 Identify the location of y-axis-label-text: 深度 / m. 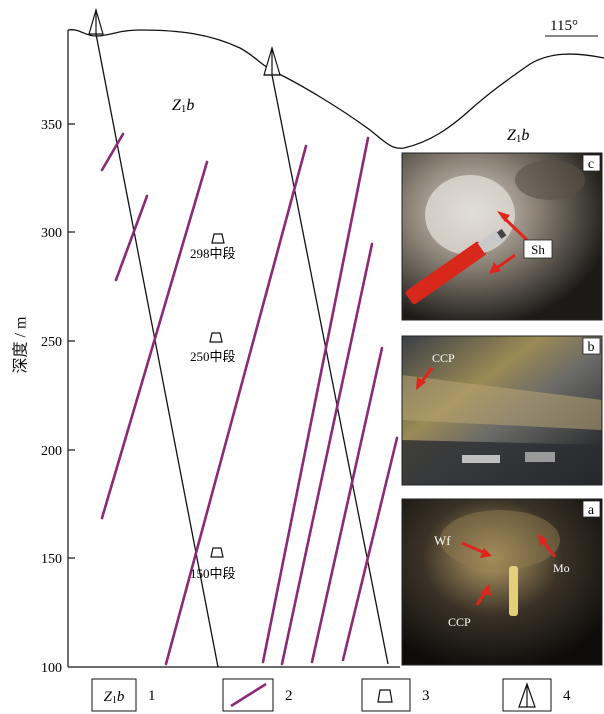
(20, 345).